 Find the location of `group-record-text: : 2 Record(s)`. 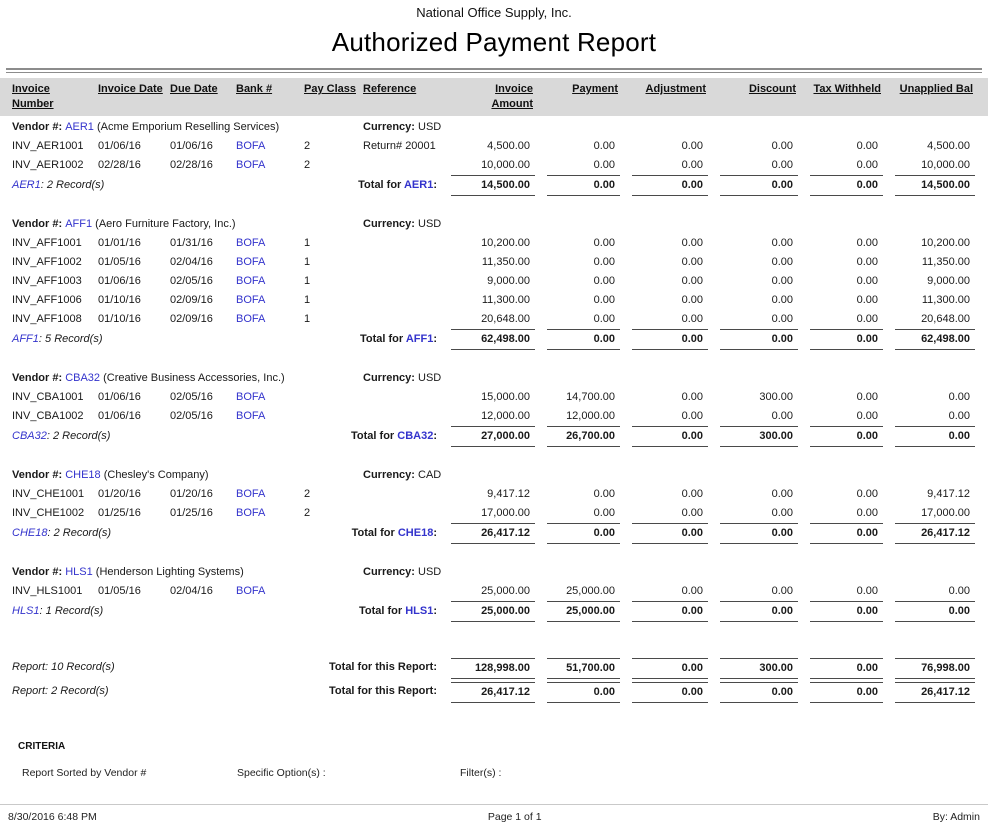

group-record-text: : 2 Record(s) is located at coordinates (78, 436).